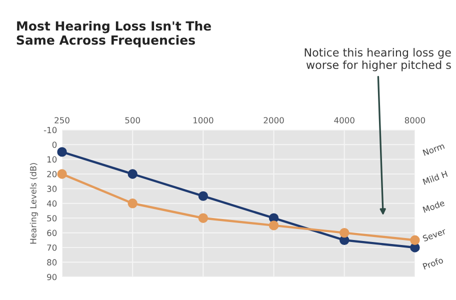  Describe the element at coordinates (434, 235) in the screenshot. I see `text: Sever` at that location.